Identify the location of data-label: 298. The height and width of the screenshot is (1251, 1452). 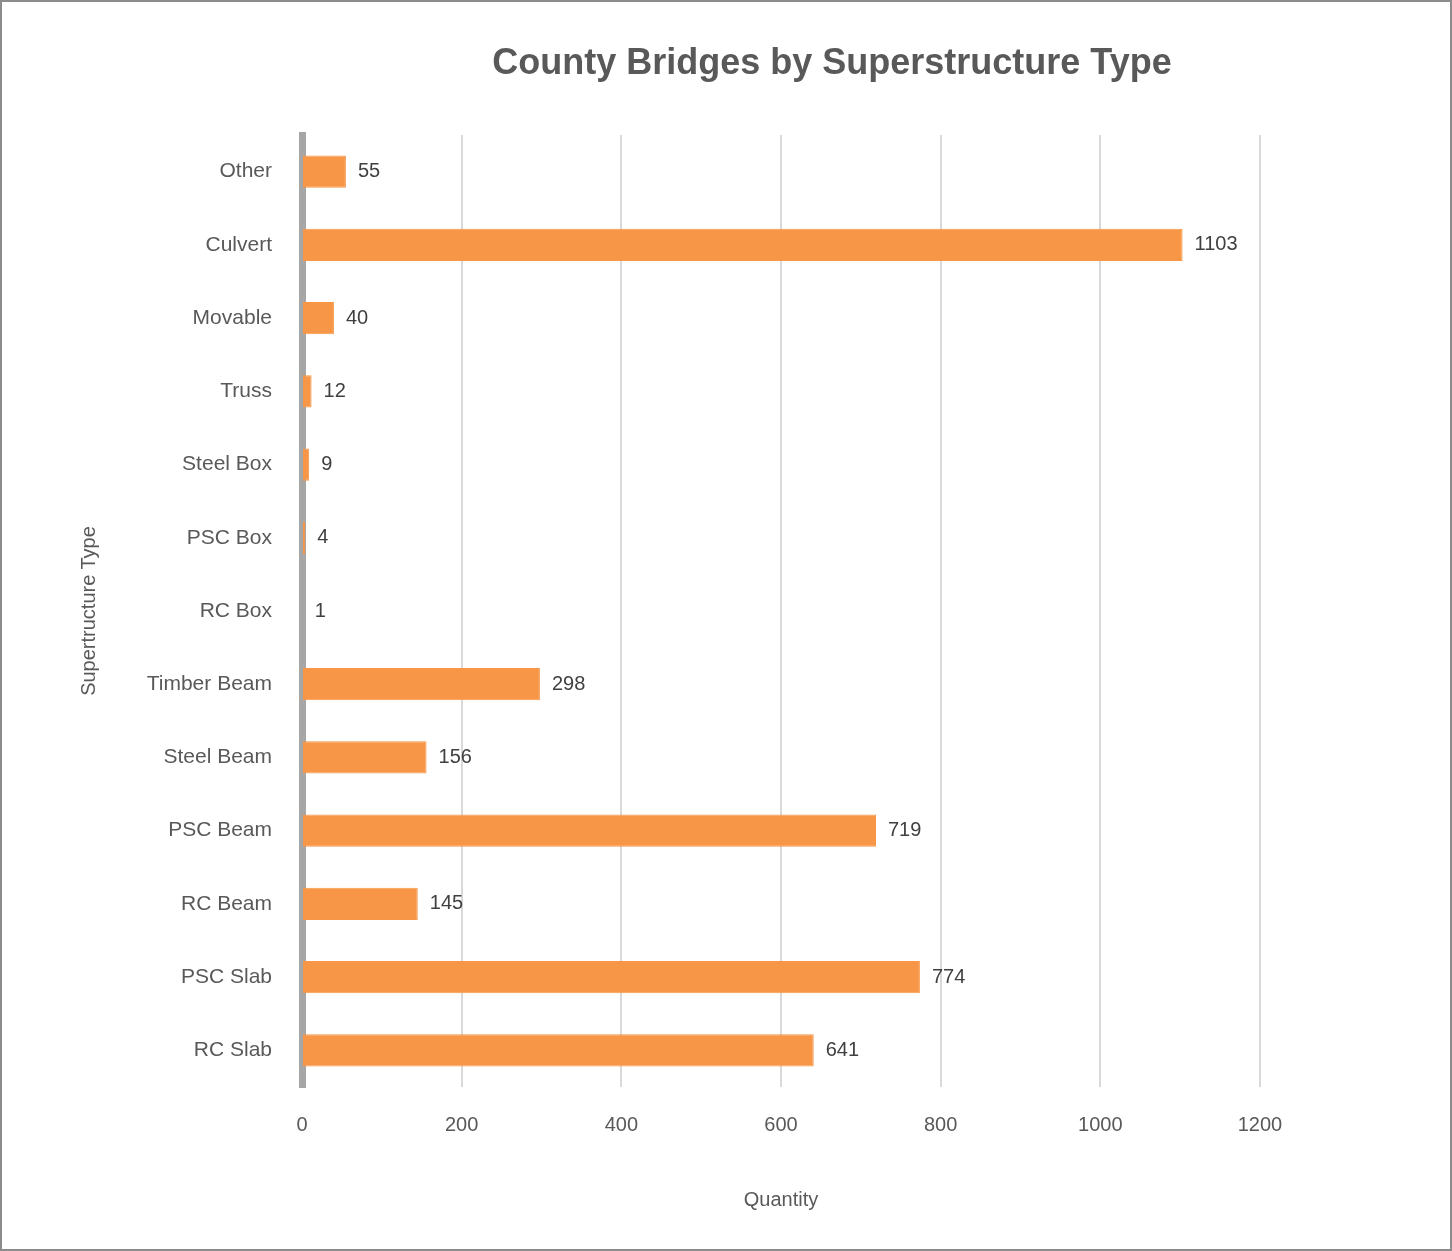
(568, 682).